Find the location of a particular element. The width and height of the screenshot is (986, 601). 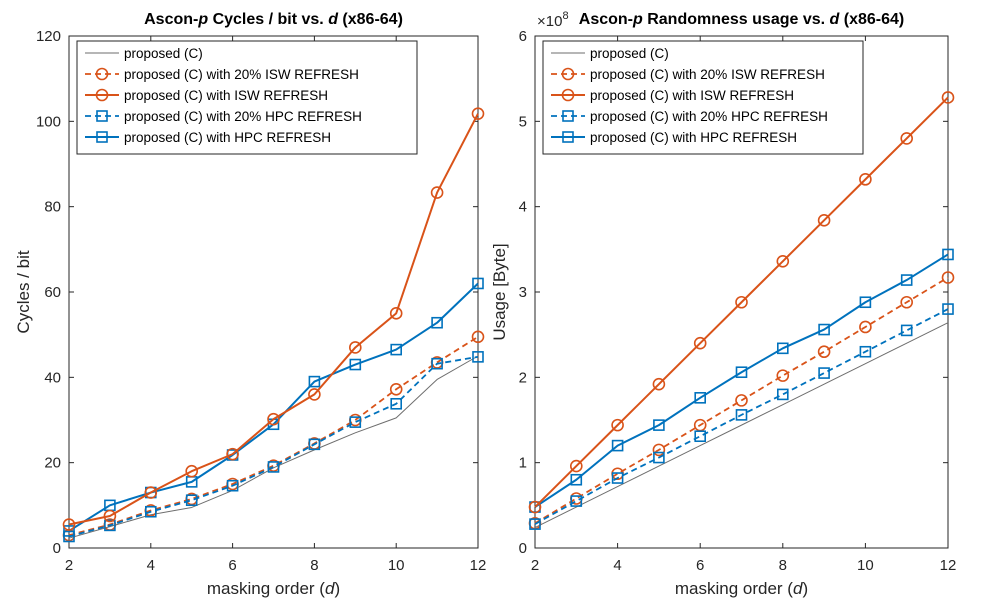

y-tick-label: 20 is located at coordinates (52, 463).